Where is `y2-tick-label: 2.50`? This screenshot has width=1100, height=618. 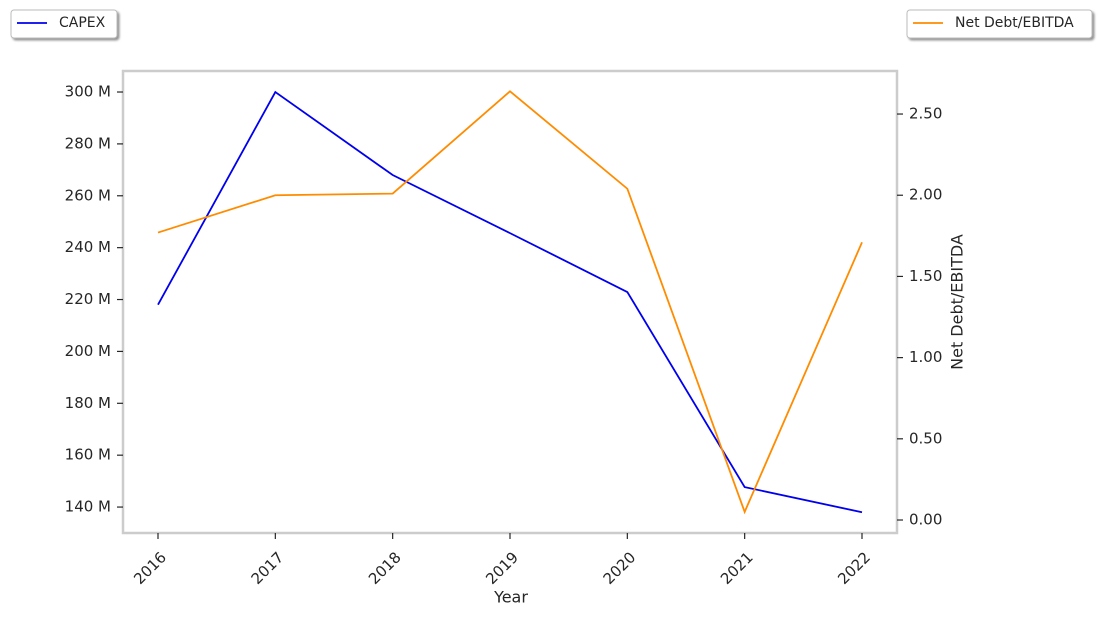 y2-tick-label: 2.50 is located at coordinates (925, 114).